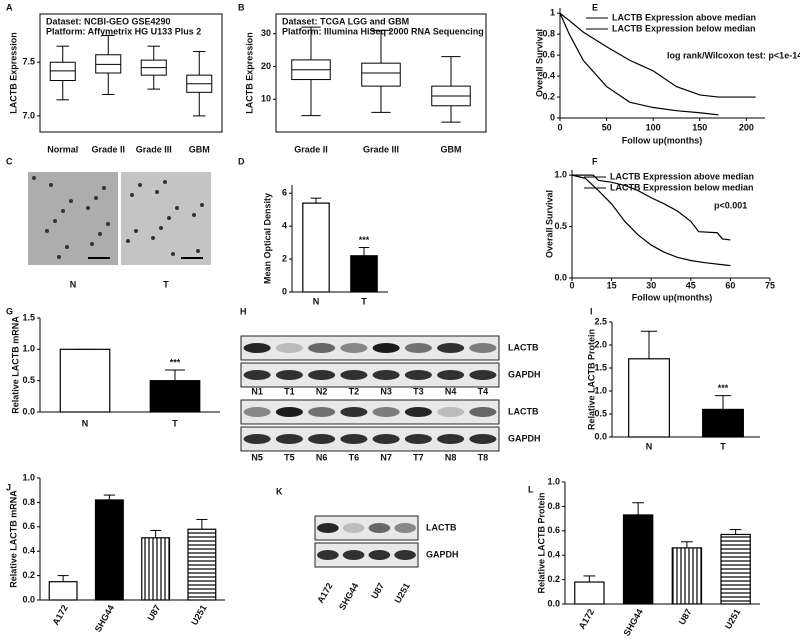 Image resolution: width=800 pixels, height=641 pixels. Describe the element at coordinates (483, 457) in the screenshot. I see `lane-label: T8` at that location.